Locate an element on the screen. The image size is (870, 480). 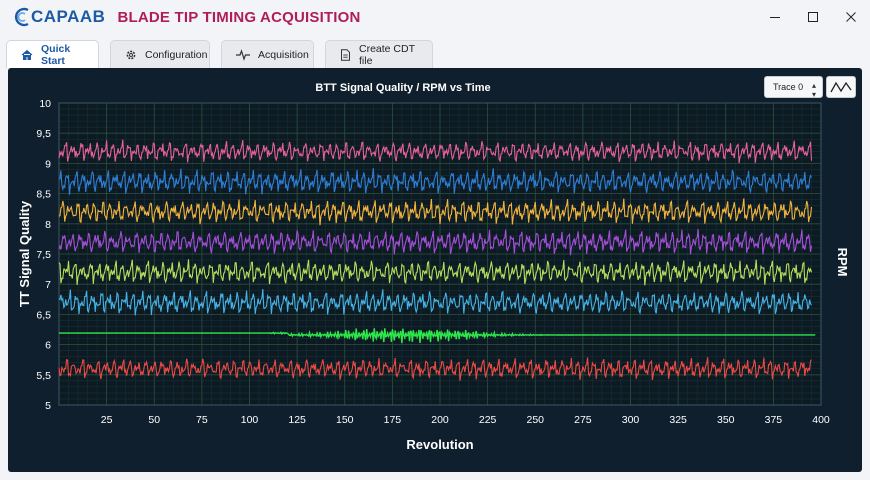
y-tick-label: 7,5 is located at coordinates (43, 255).